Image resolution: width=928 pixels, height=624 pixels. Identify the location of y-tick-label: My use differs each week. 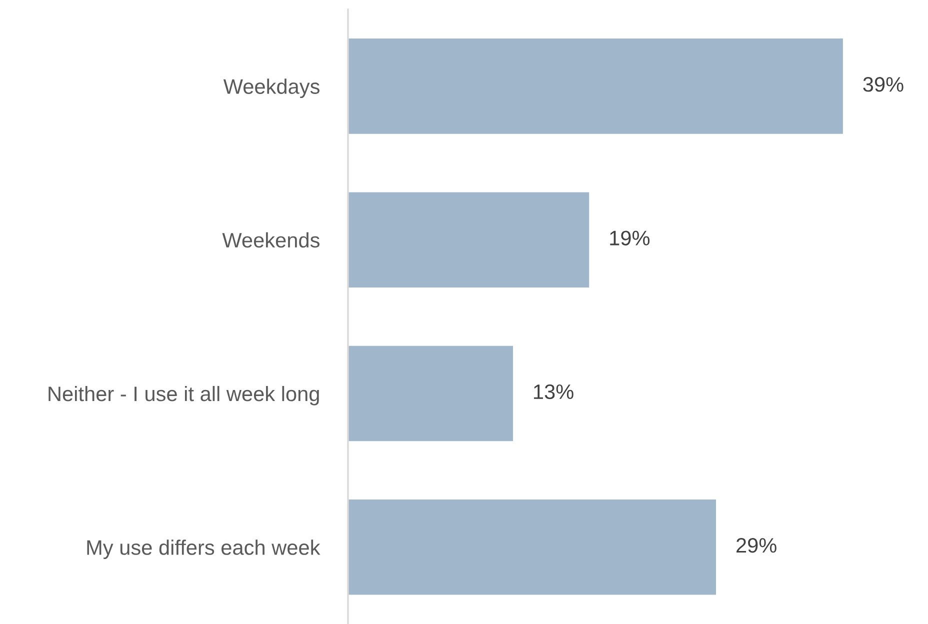
(203, 550).